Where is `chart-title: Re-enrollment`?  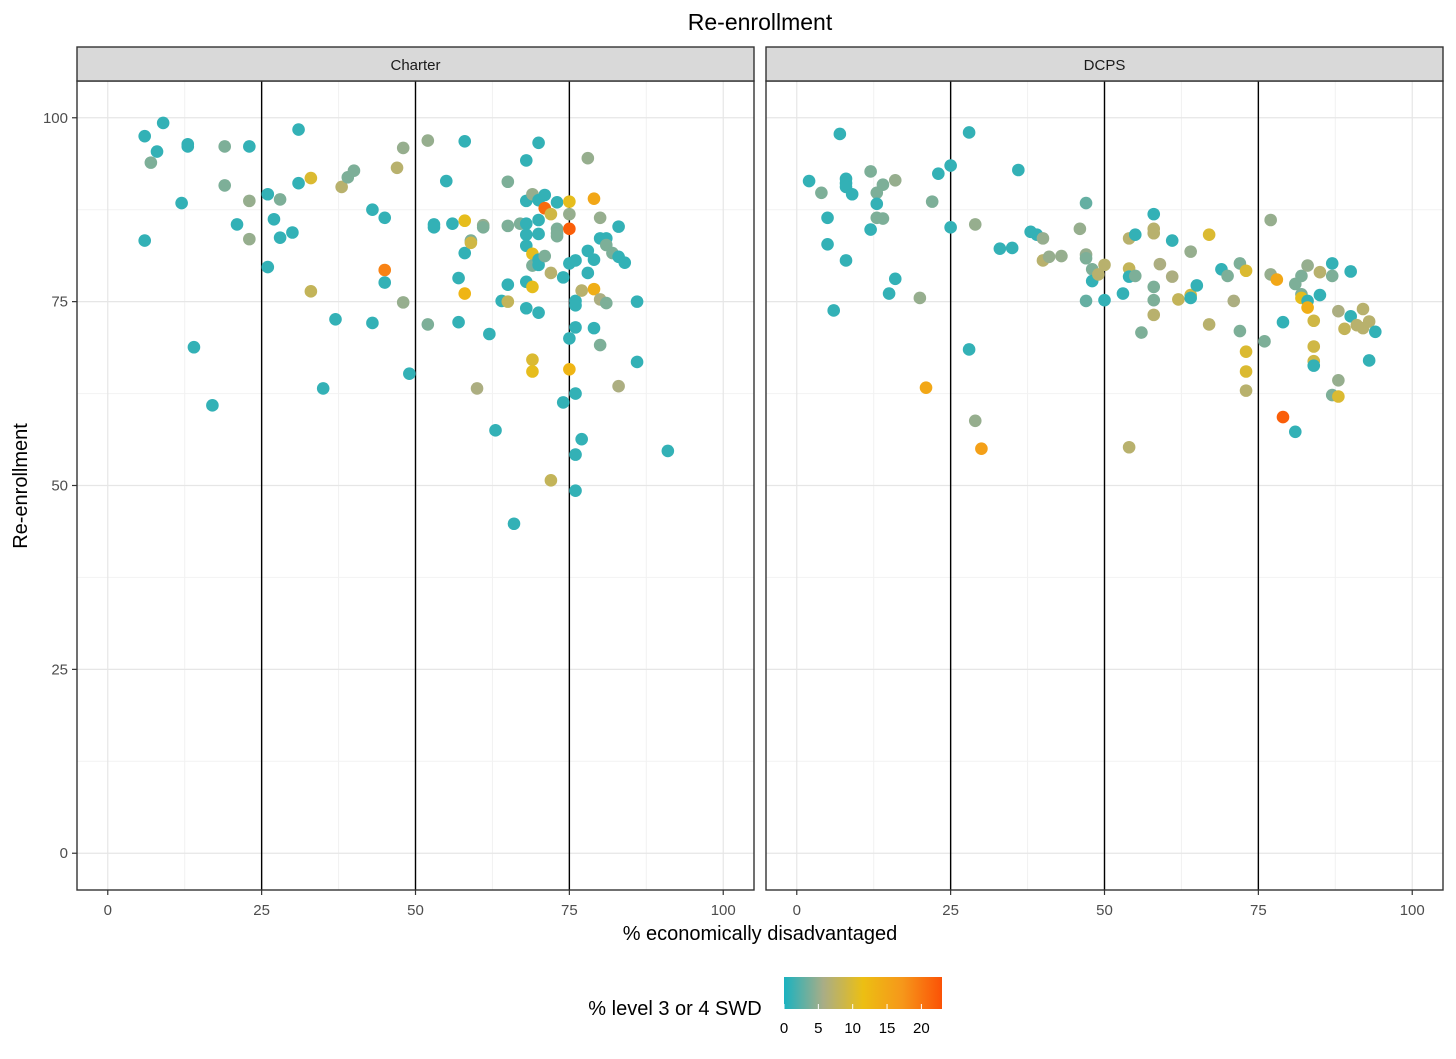 chart-title: Re-enrollment is located at coordinates (760, 22).